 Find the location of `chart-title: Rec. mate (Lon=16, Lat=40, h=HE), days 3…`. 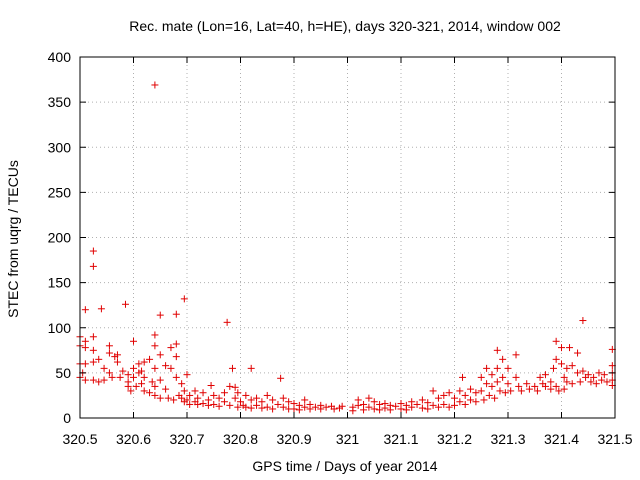

chart-title: Rec. mate (Lon=16, Lat=40, h=HE), days 3… is located at coordinates (345, 26).